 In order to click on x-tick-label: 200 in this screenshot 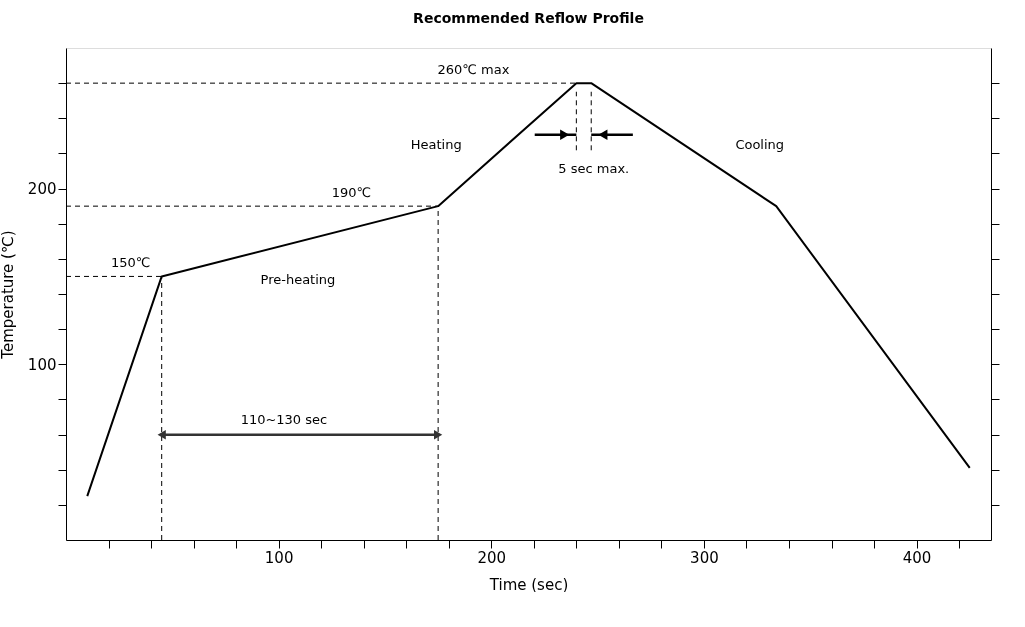, I will do `click(492, 557)`.